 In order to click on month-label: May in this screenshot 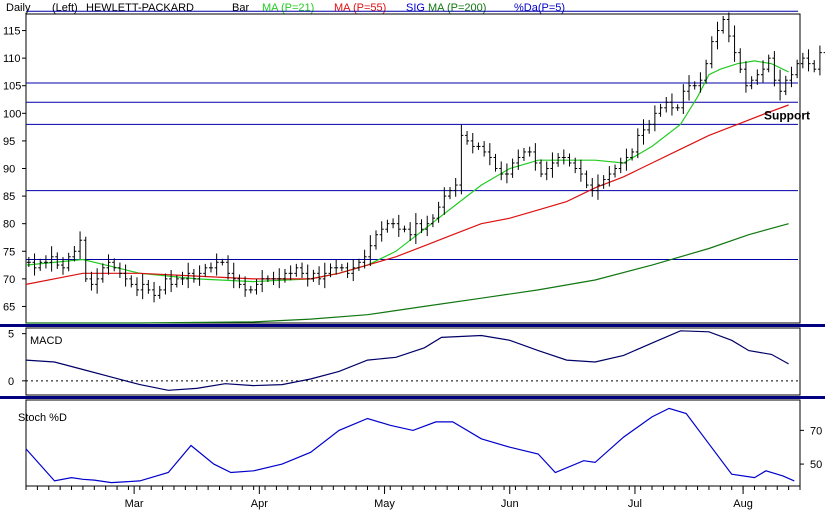, I will do `click(384, 504)`.